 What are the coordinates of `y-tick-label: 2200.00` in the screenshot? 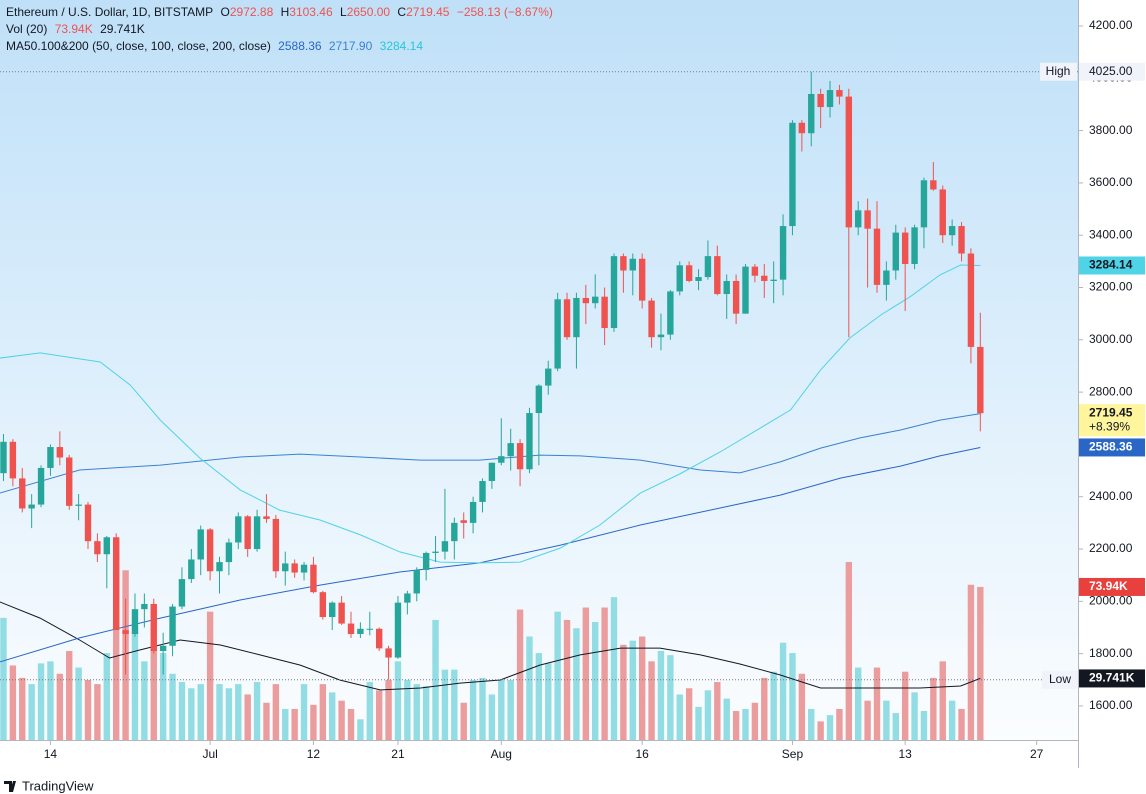 It's located at (1111, 548).